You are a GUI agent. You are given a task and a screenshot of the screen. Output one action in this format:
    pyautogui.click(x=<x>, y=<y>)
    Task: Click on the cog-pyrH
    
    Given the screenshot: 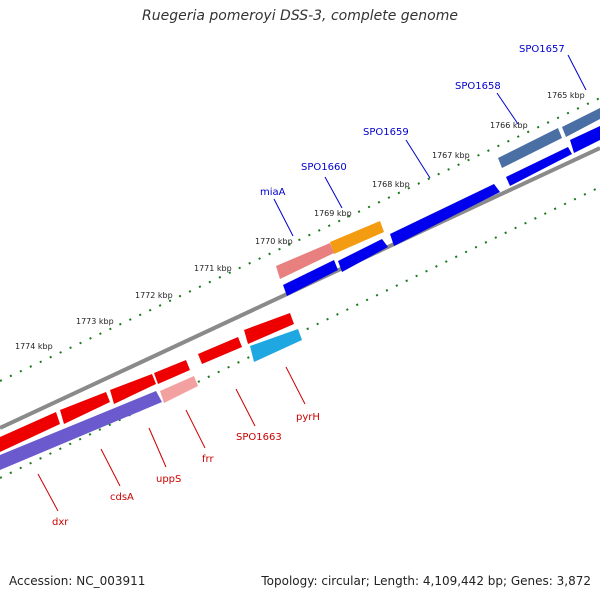 What is the action you would take?
    pyautogui.click(x=276, y=345)
    